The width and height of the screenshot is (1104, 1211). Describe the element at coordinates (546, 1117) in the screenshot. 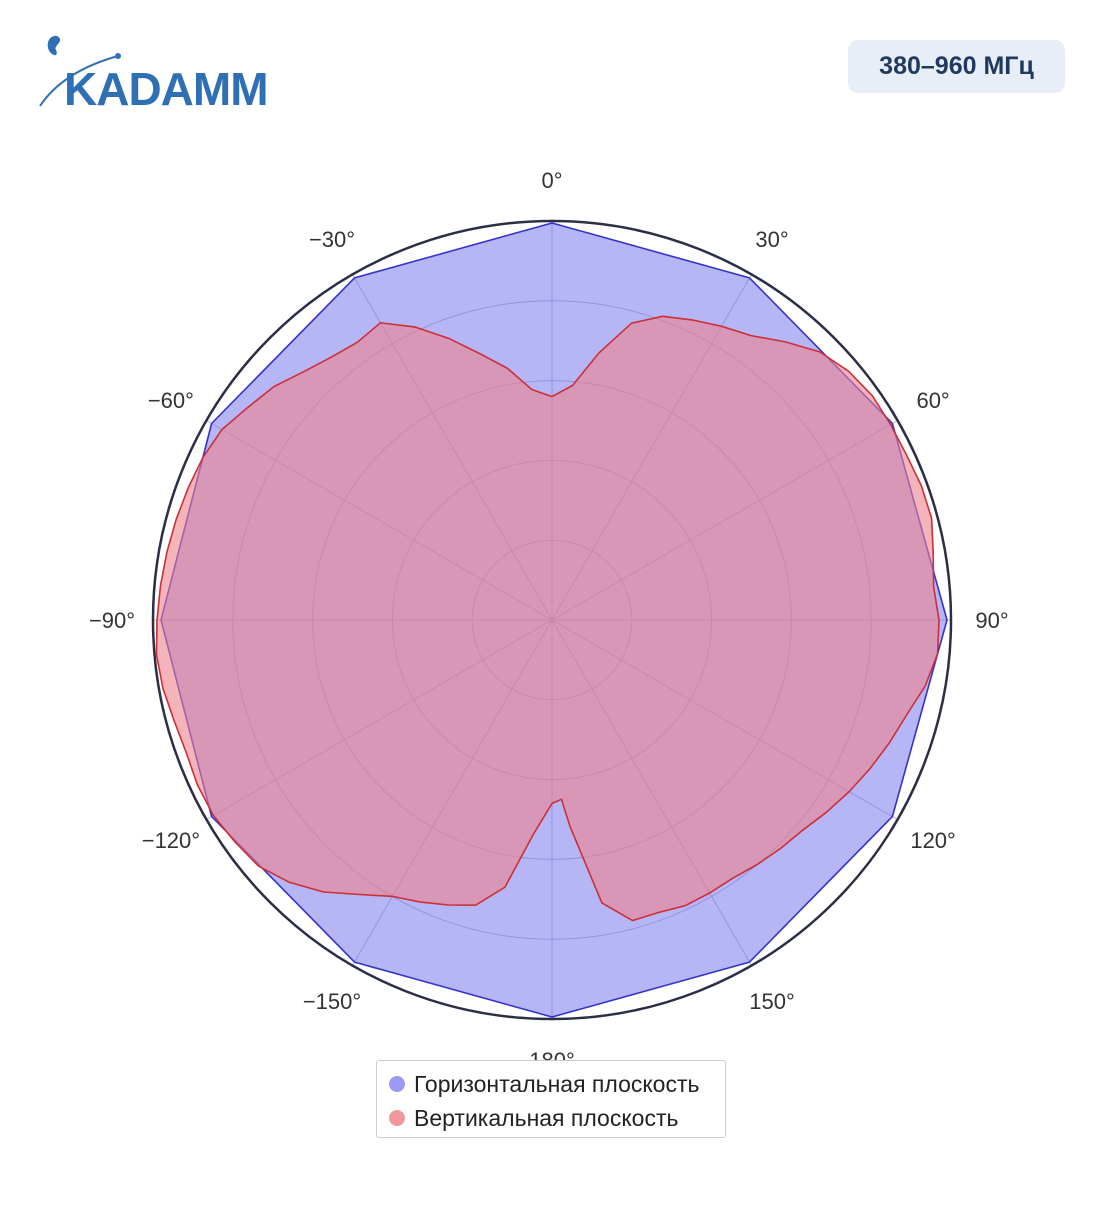

I see `legend-label-vertical: Вертикальная плоскость` at that location.